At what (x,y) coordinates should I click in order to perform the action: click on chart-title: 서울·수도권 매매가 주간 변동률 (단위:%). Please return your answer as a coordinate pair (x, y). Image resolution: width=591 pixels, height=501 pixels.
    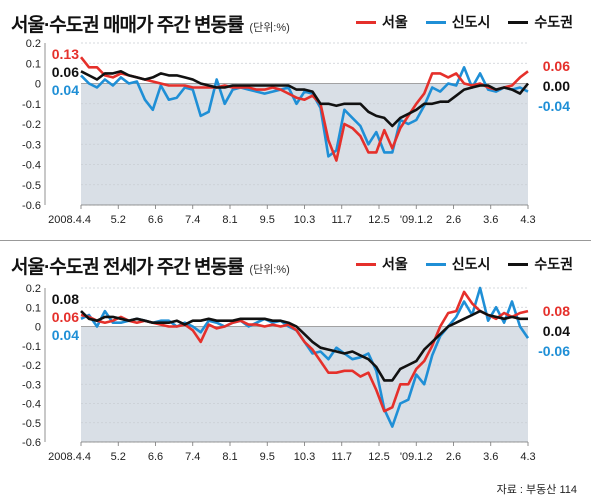
    Looking at the image, I should click on (150, 23).